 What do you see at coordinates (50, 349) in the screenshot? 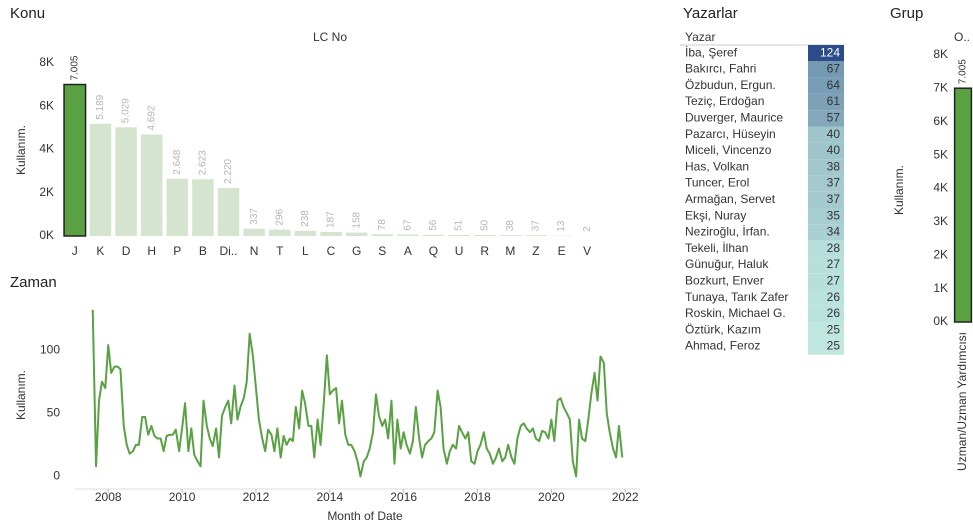
I see `y-tick-label: 100` at bounding box center [50, 349].